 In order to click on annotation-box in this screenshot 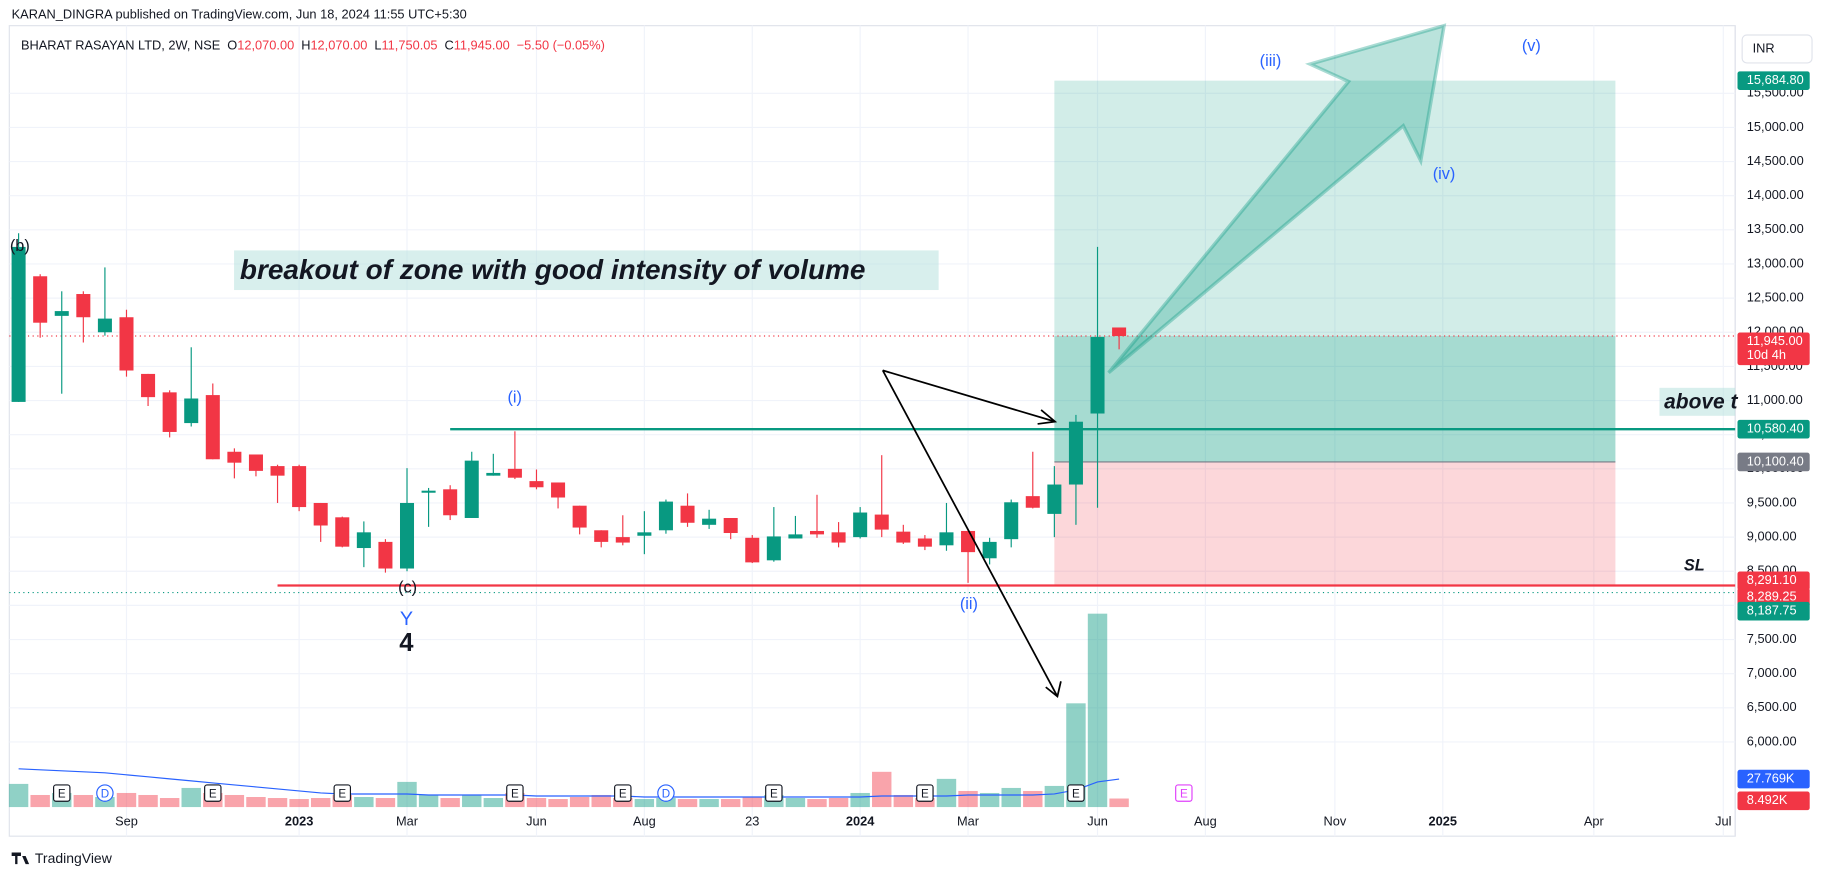, I will do `click(586, 270)`.